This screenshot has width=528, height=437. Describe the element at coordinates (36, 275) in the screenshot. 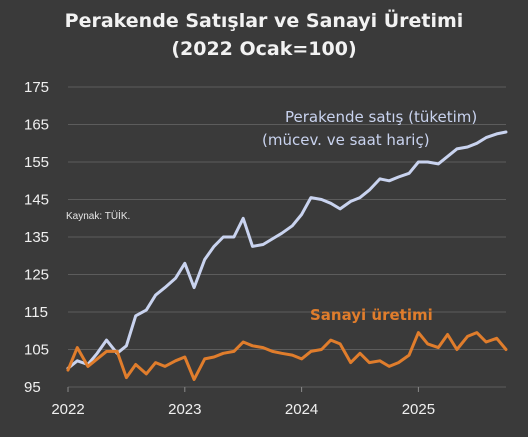

I see `y-tick-label: 125` at that location.